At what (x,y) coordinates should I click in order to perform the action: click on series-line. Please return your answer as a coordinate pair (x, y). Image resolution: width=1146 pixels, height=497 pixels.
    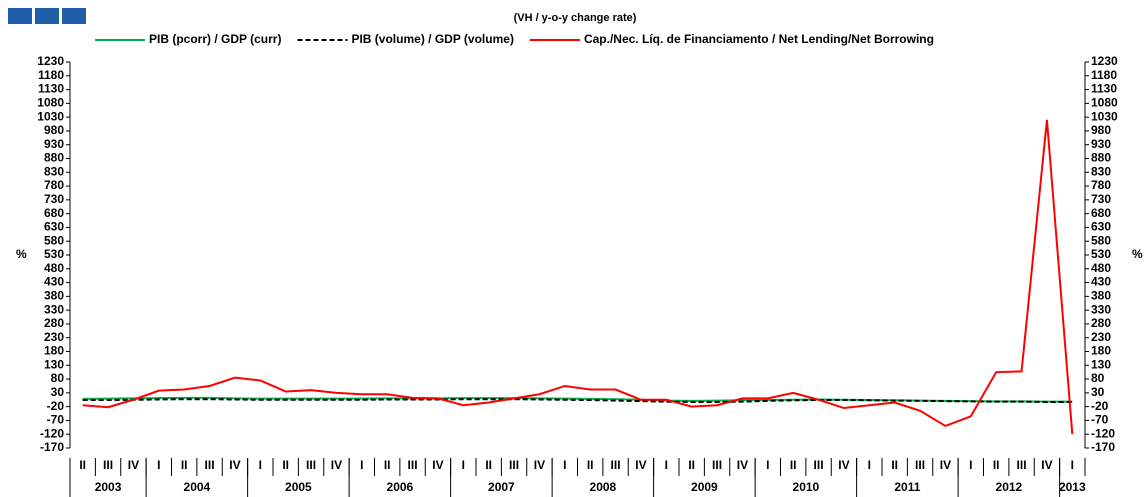
    Looking at the image, I should click on (577, 400).